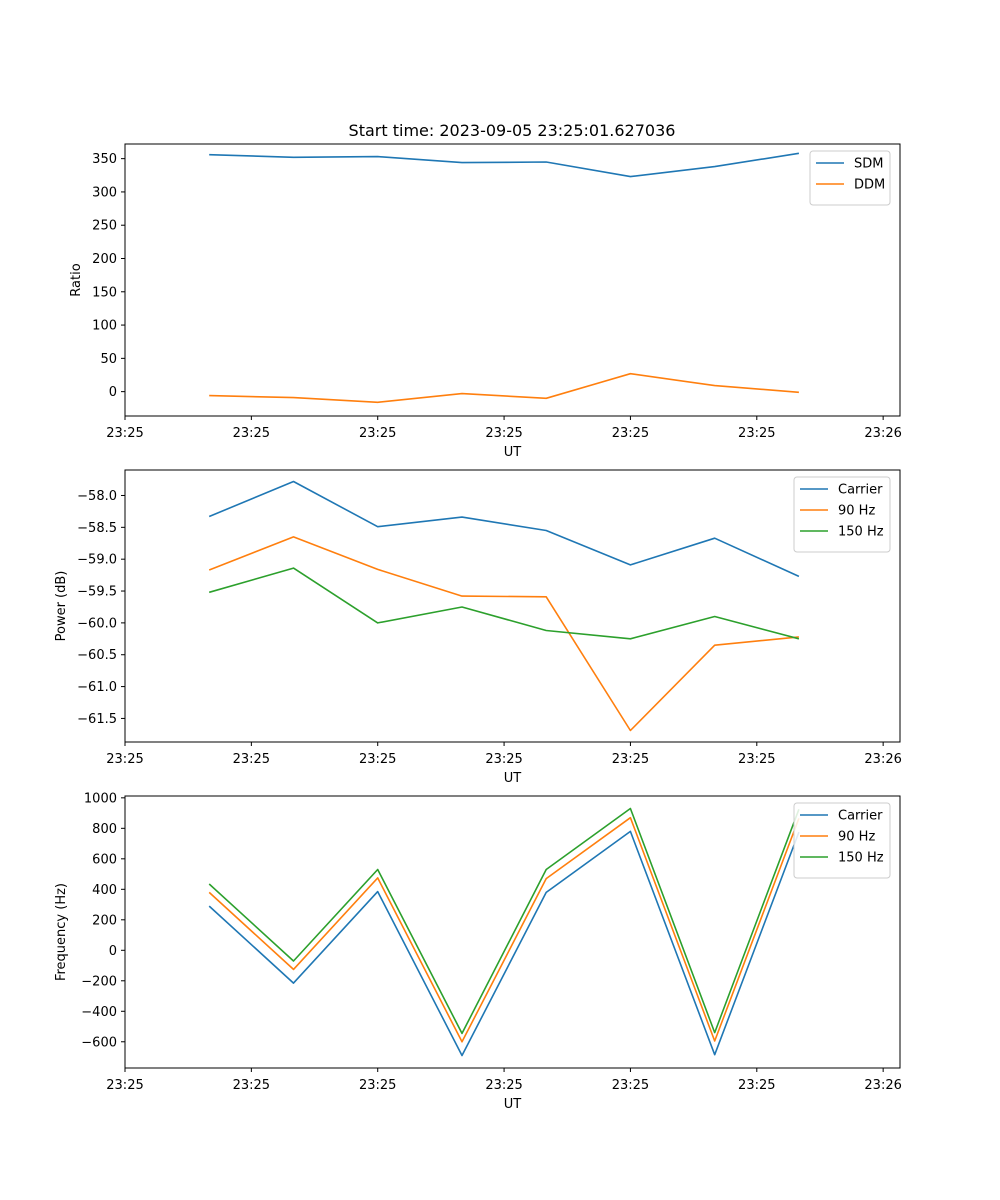 Image resolution: width=1000 pixels, height=1200 pixels. What do you see at coordinates (860, 490) in the screenshot?
I see `power-legend-label-carrier: Carrier` at bounding box center [860, 490].